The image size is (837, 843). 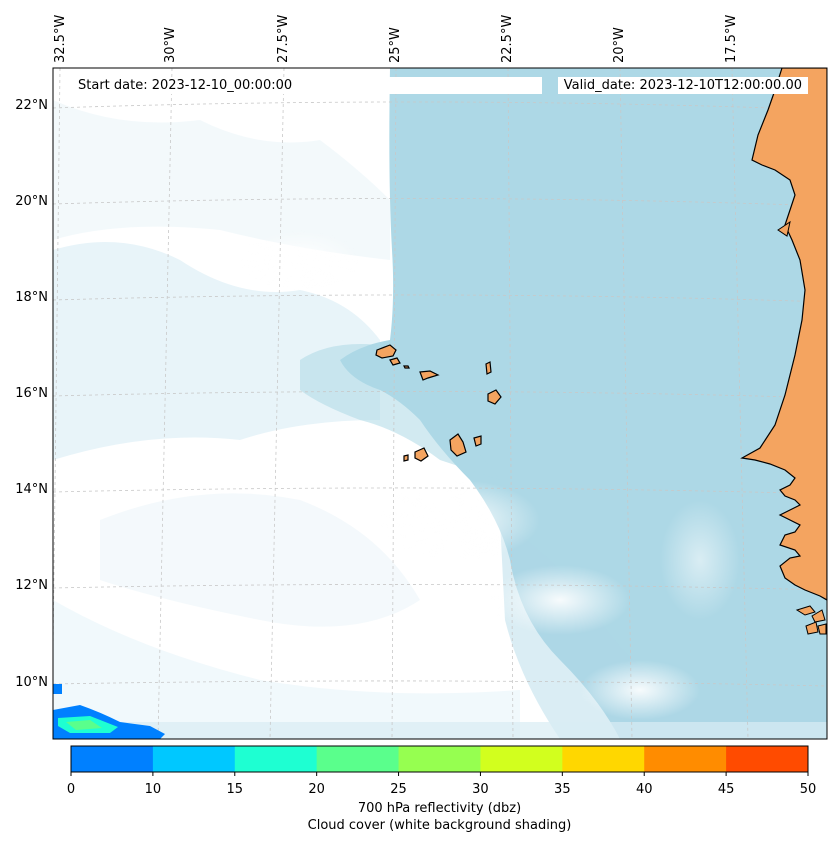 I want to click on colorbar-tick-label: 15, so click(x=235, y=789).